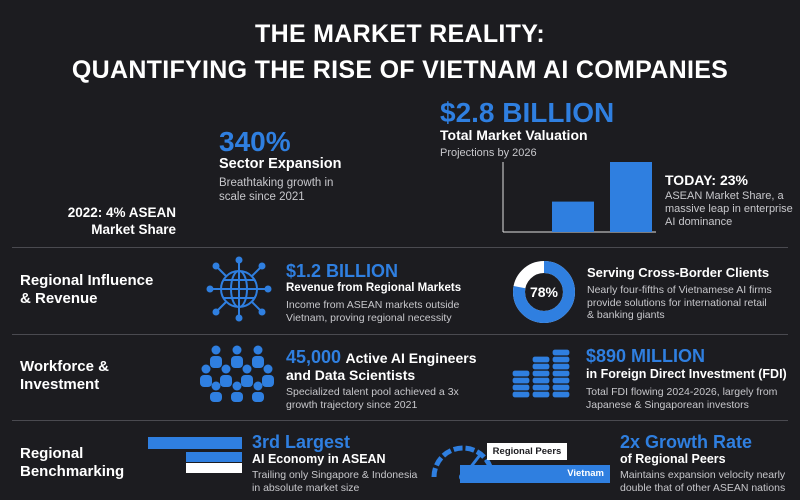  I want to click on row-label-workforce: Workforce & Investment, so click(64, 375).